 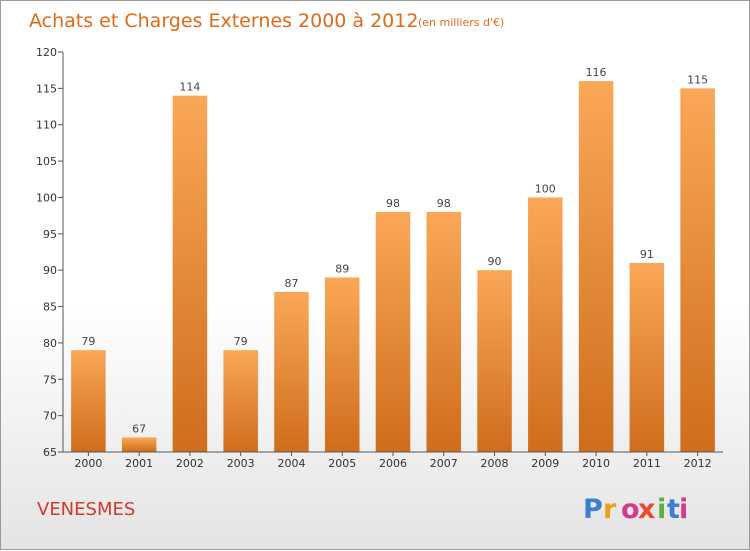 I want to click on y-tick-label: 70, so click(x=50, y=416).